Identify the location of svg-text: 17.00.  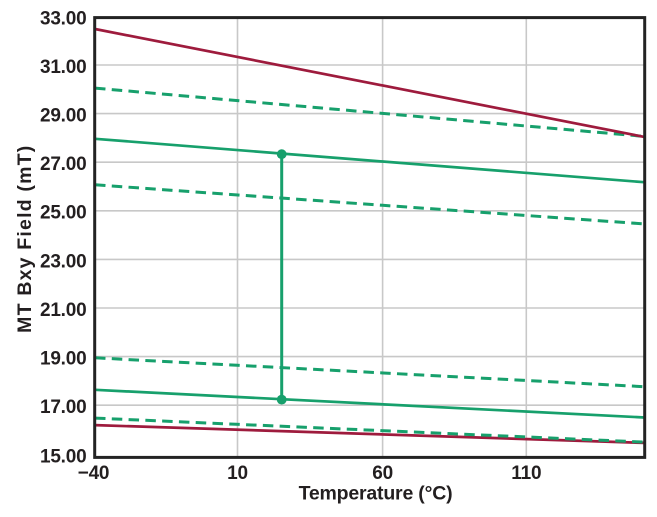
(63, 407).